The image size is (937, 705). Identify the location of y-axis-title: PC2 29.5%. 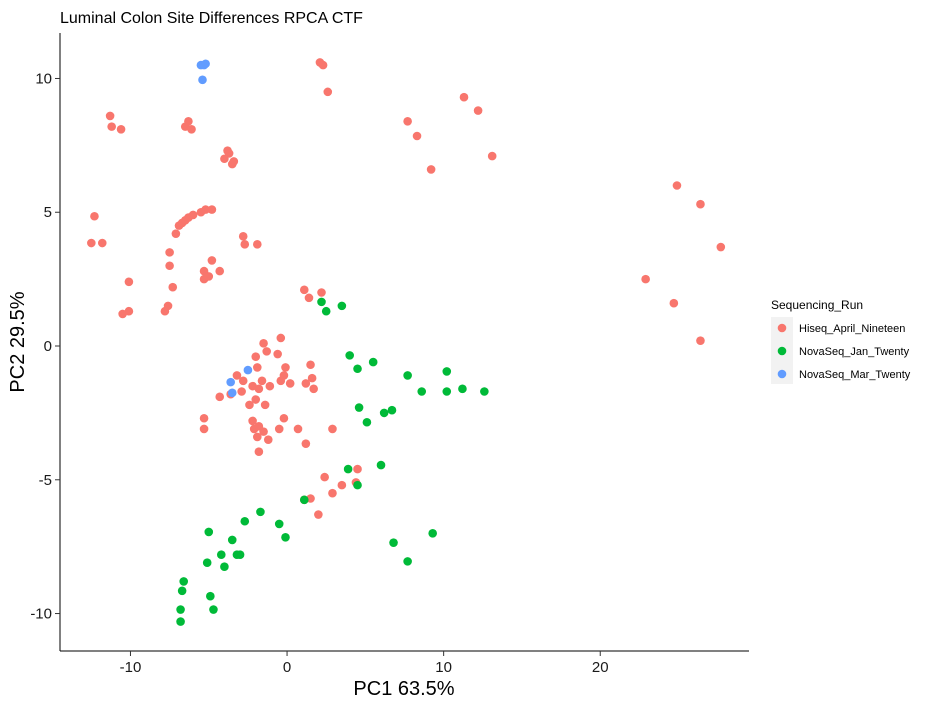
(18, 341).